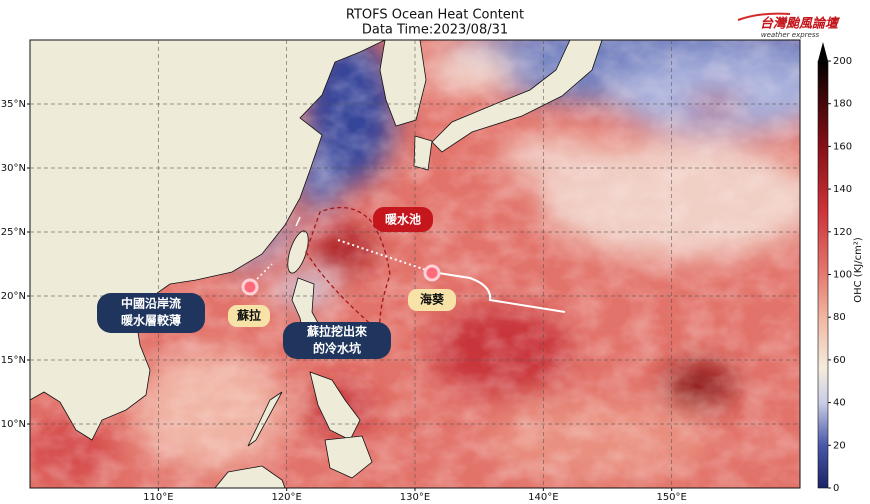  I want to click on land-palawan, so click(265, 419).